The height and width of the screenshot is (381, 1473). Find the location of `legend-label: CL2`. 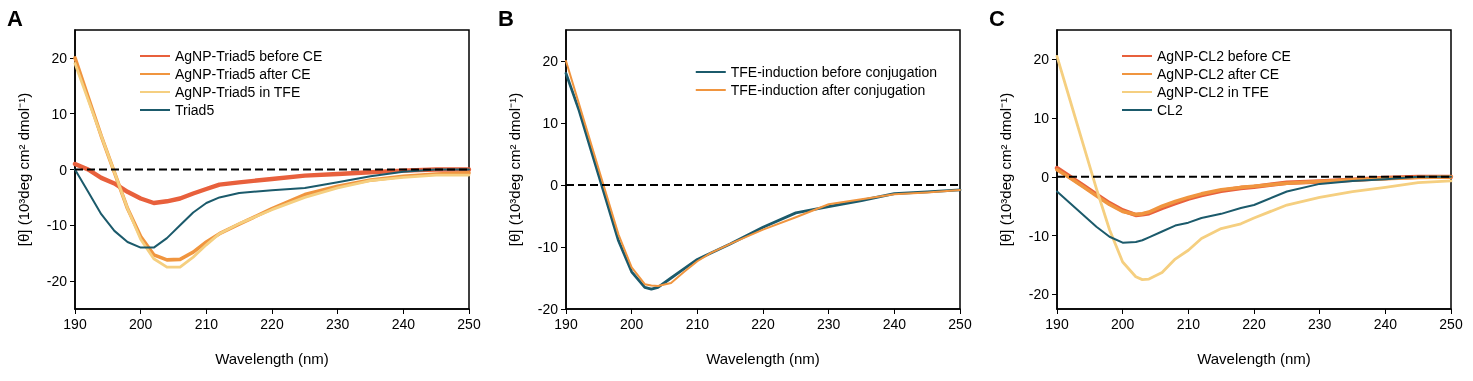

legend-label: CL2 is located at coordinates (1170, 110).